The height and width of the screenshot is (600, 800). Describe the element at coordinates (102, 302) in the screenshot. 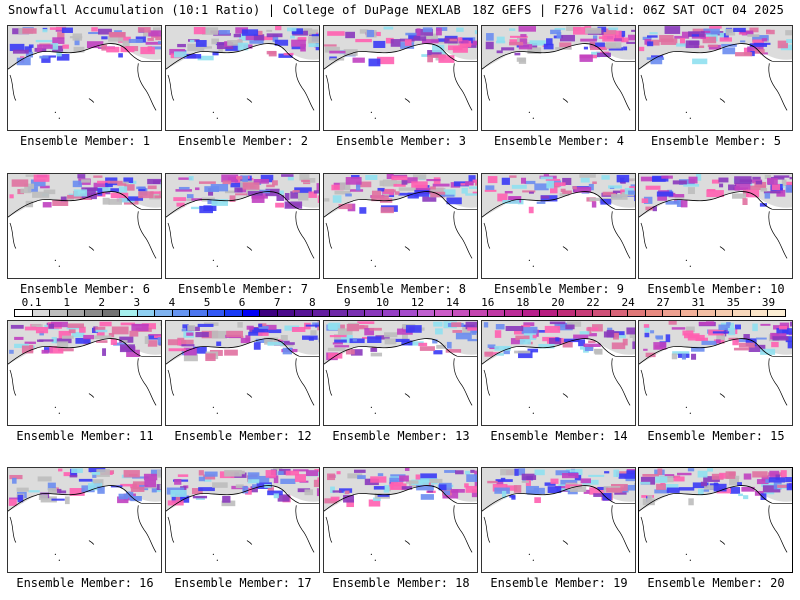

I see `colorbar-tick-label: 2` at that location.